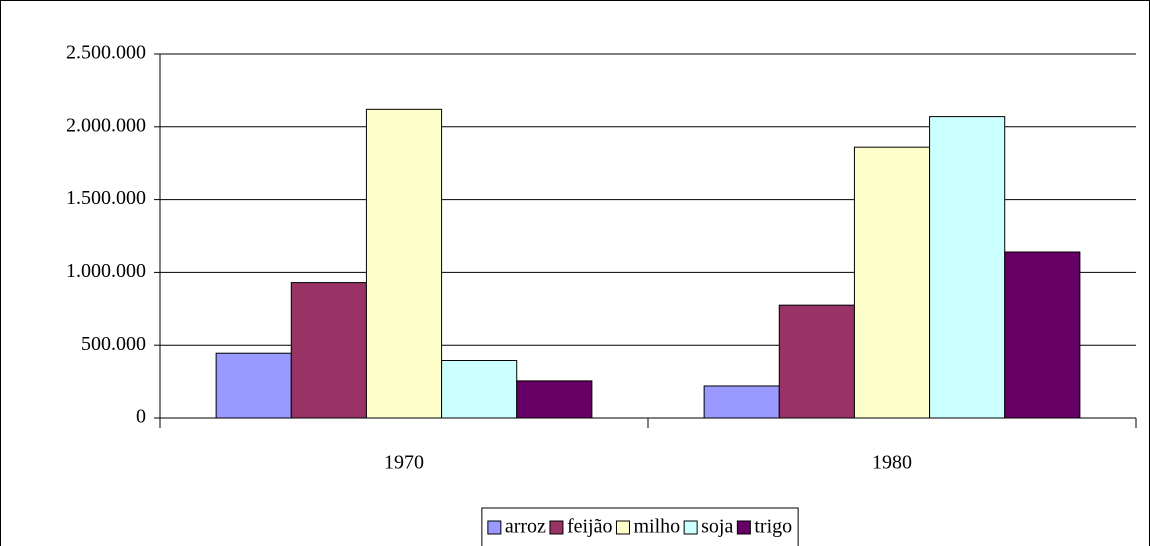  I want to click on x-tick-label: 1970, so click(404, 463).